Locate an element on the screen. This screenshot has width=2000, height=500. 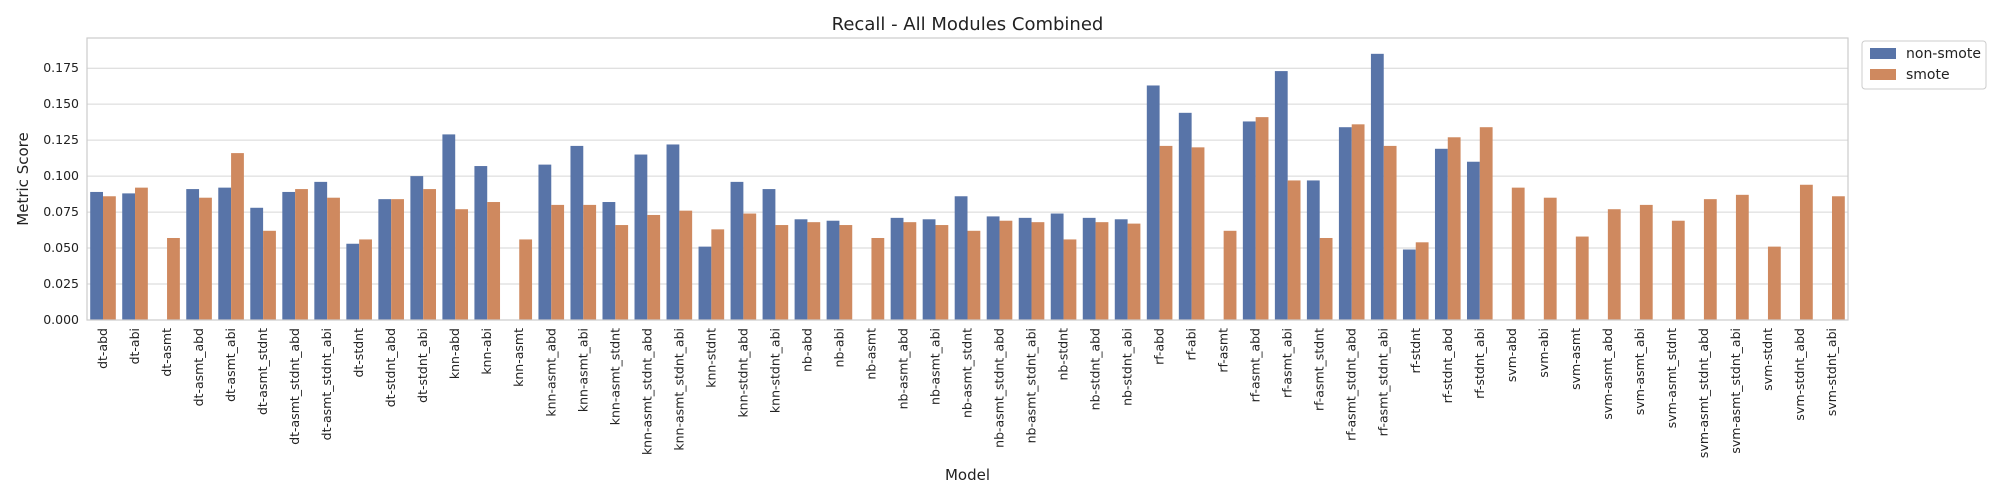
x-tick-label: nb-asmt_stdnt_abi is located at coordinates (1031, 385).